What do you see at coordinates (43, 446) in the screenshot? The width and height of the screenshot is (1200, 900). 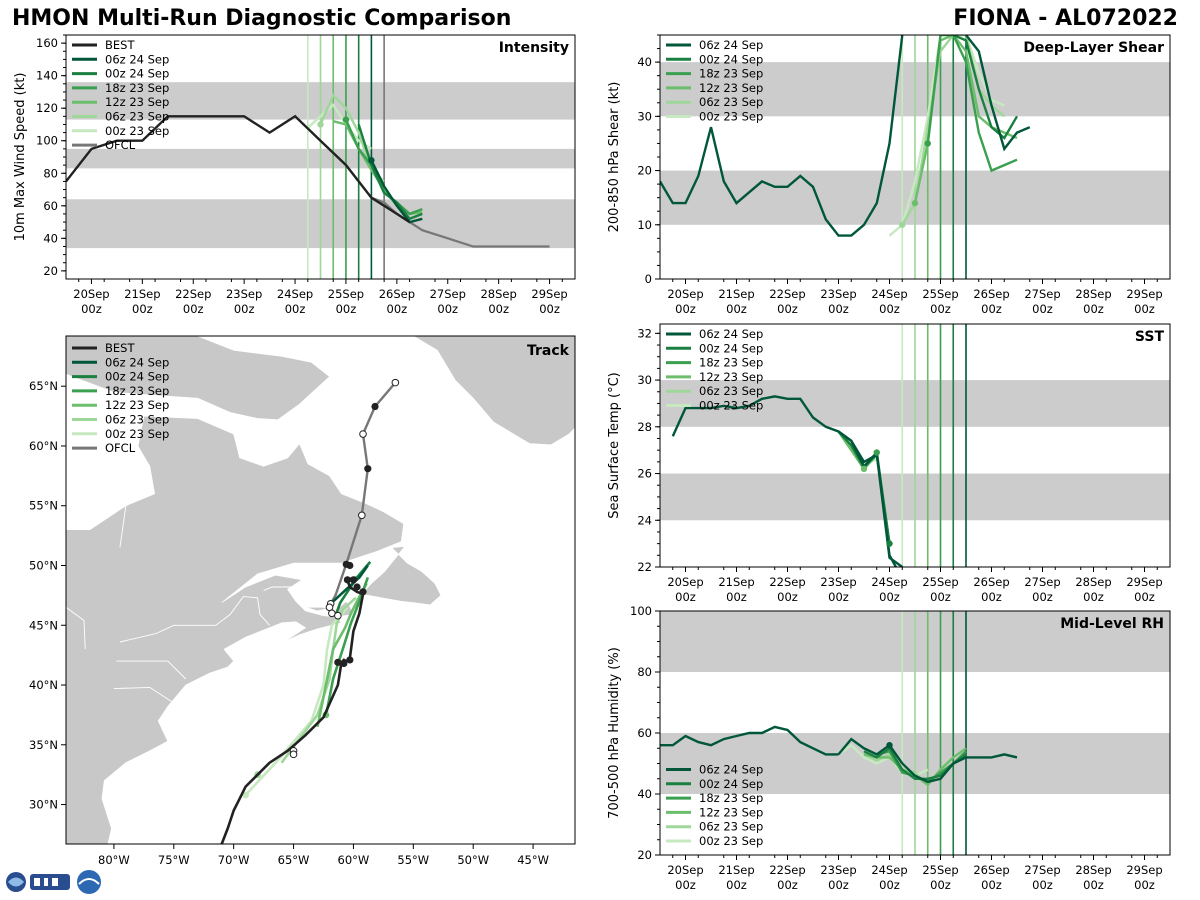 I see `y-tick-label: 60°N` at bounding box center [43, 446].